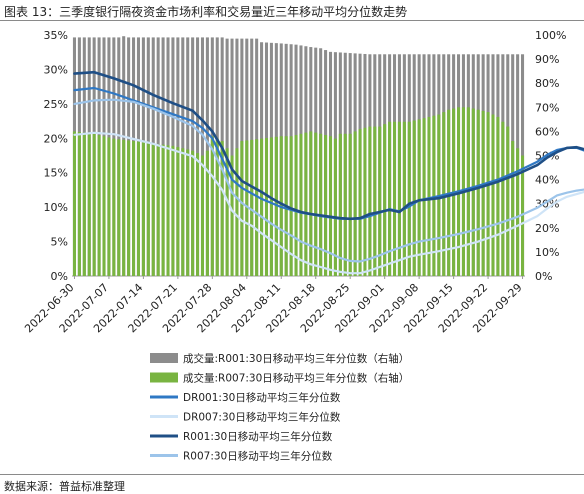 The width and height of the screenshot is (584, 494). What do you see at coordinates (550, 35) in the screenshot?
I see `y-right-tick-label: 100%` at bounding box center [550, 35].